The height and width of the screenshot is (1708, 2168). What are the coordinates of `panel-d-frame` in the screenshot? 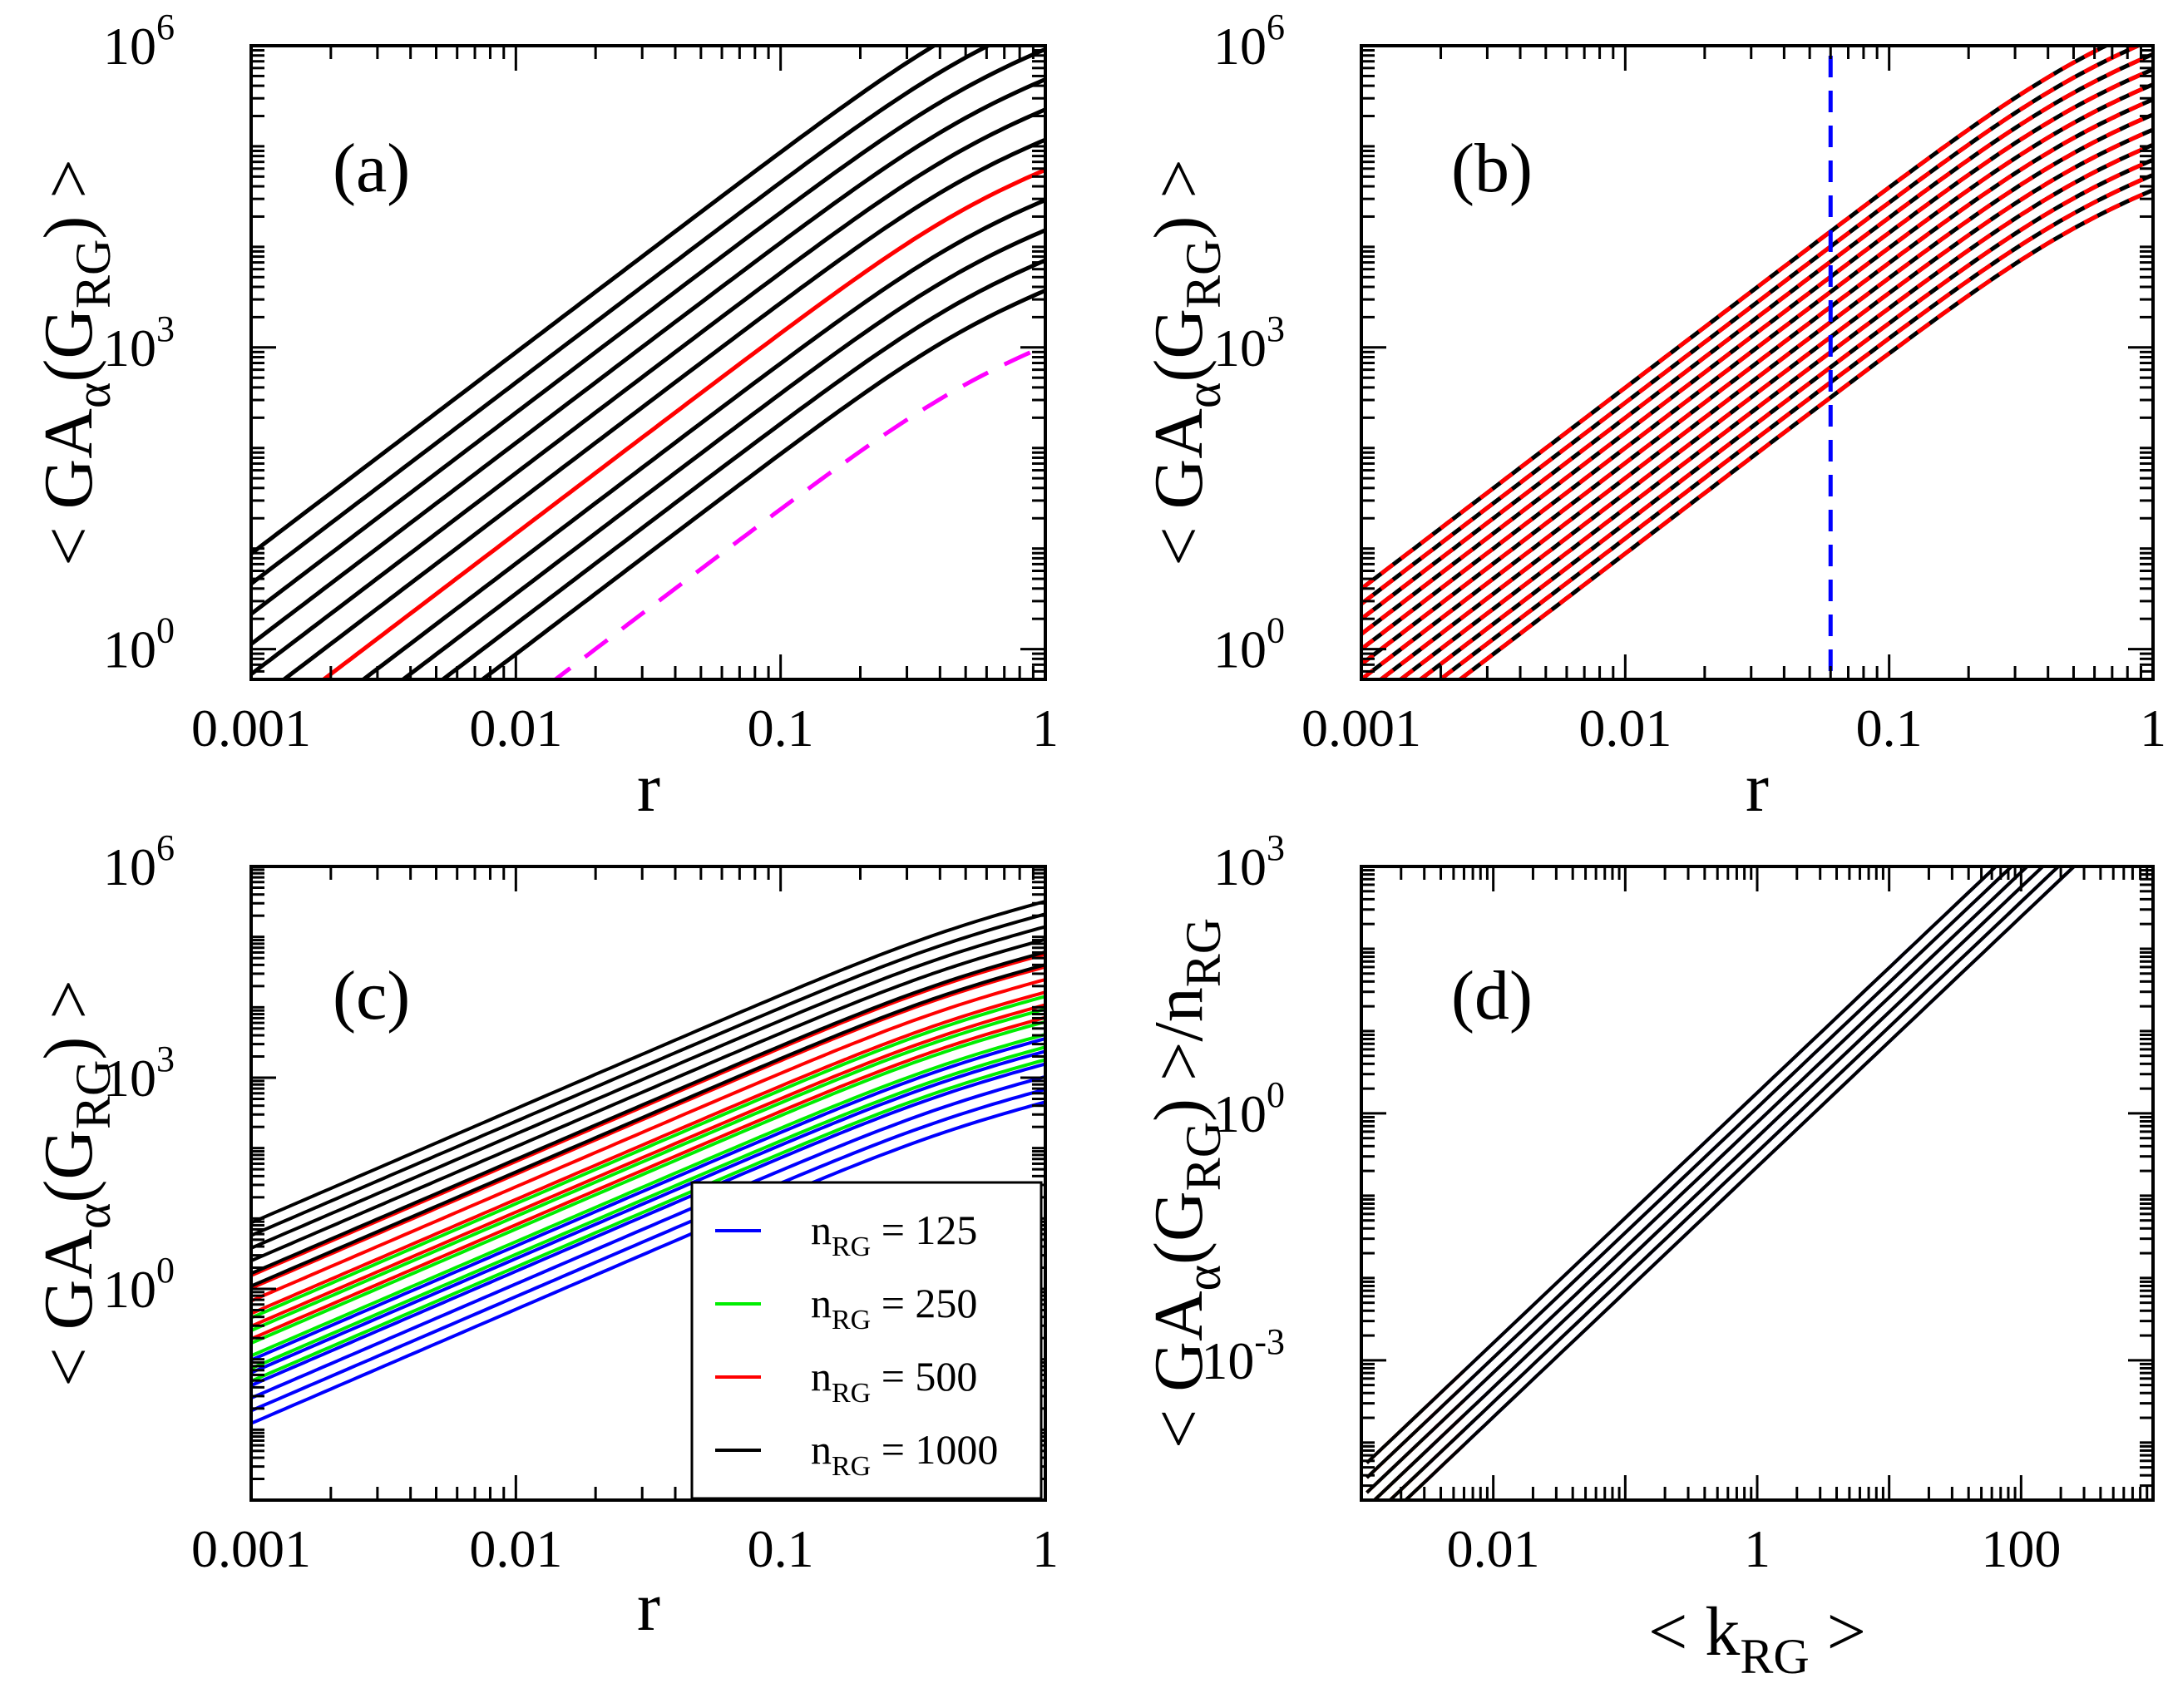 It's located at (1758, 1183).